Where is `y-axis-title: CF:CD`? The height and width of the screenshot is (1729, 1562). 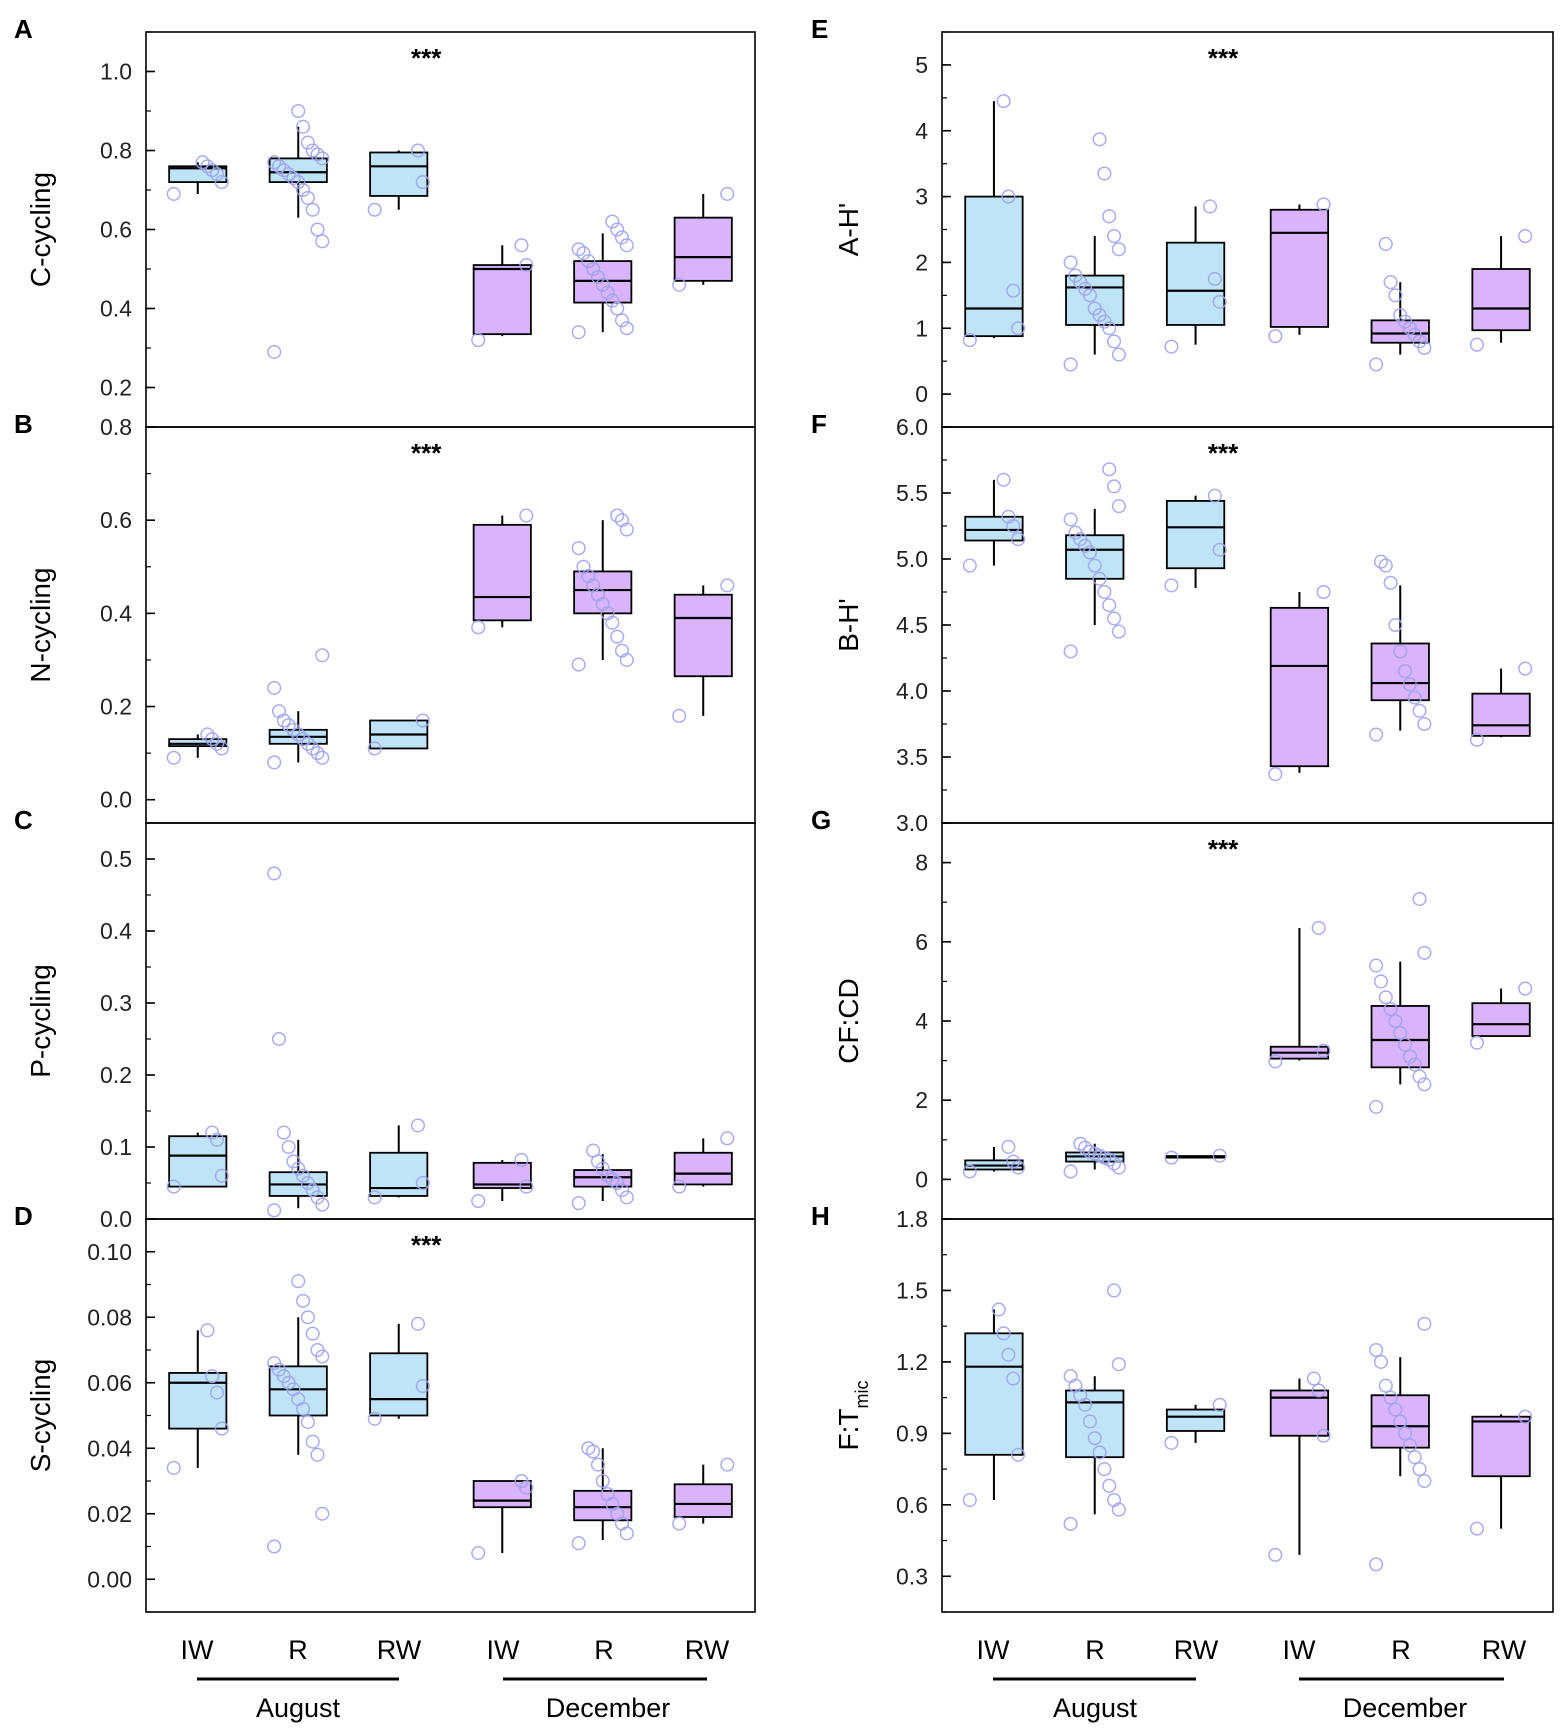 y-axis-title: CF:CD is located at coordinates (848, 1021).